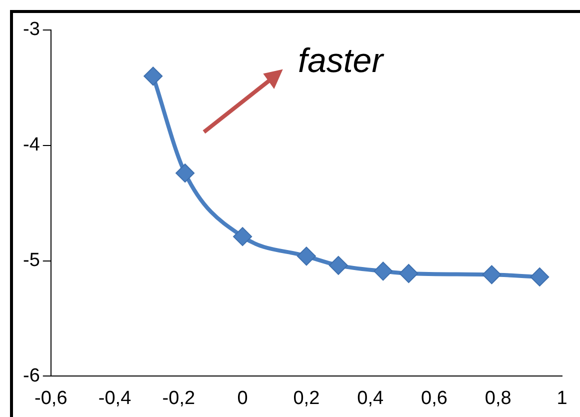 This screenshot has height=417, width=580. I want to click on x-tick-label: 0, so click(242, 398).